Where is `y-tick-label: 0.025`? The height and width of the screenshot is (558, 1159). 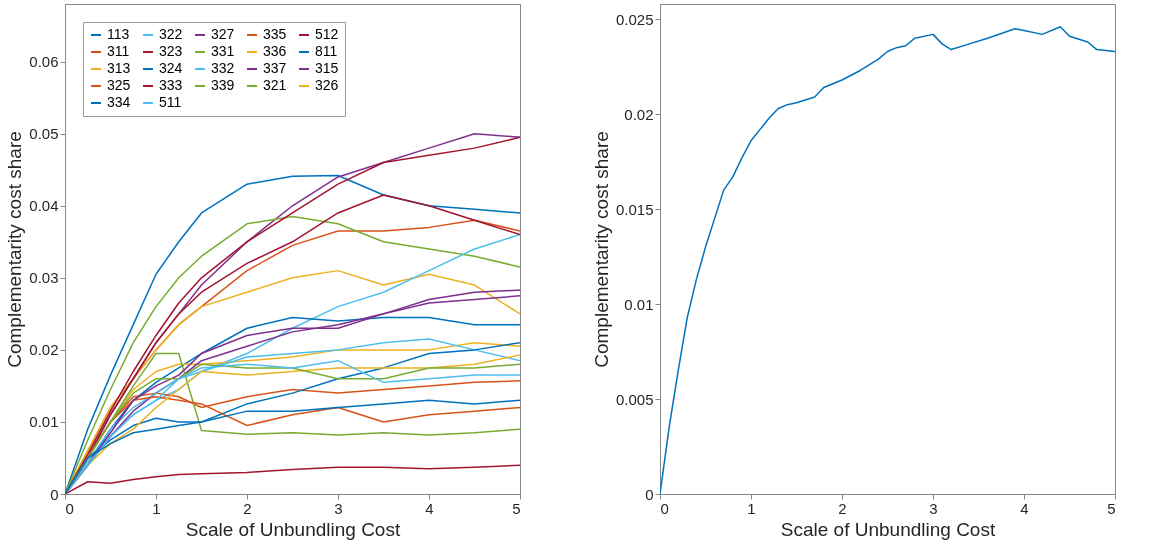 y-tick-label: 0.025 is located at coordinates (634, 19).